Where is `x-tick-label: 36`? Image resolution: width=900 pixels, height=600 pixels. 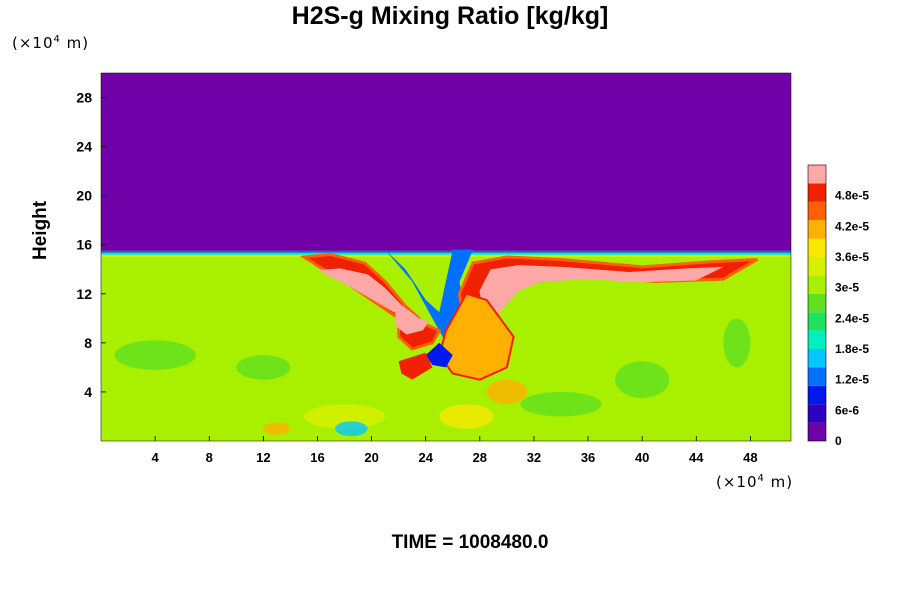
x-tick-label: 36 is located at coordinates (588, 457).